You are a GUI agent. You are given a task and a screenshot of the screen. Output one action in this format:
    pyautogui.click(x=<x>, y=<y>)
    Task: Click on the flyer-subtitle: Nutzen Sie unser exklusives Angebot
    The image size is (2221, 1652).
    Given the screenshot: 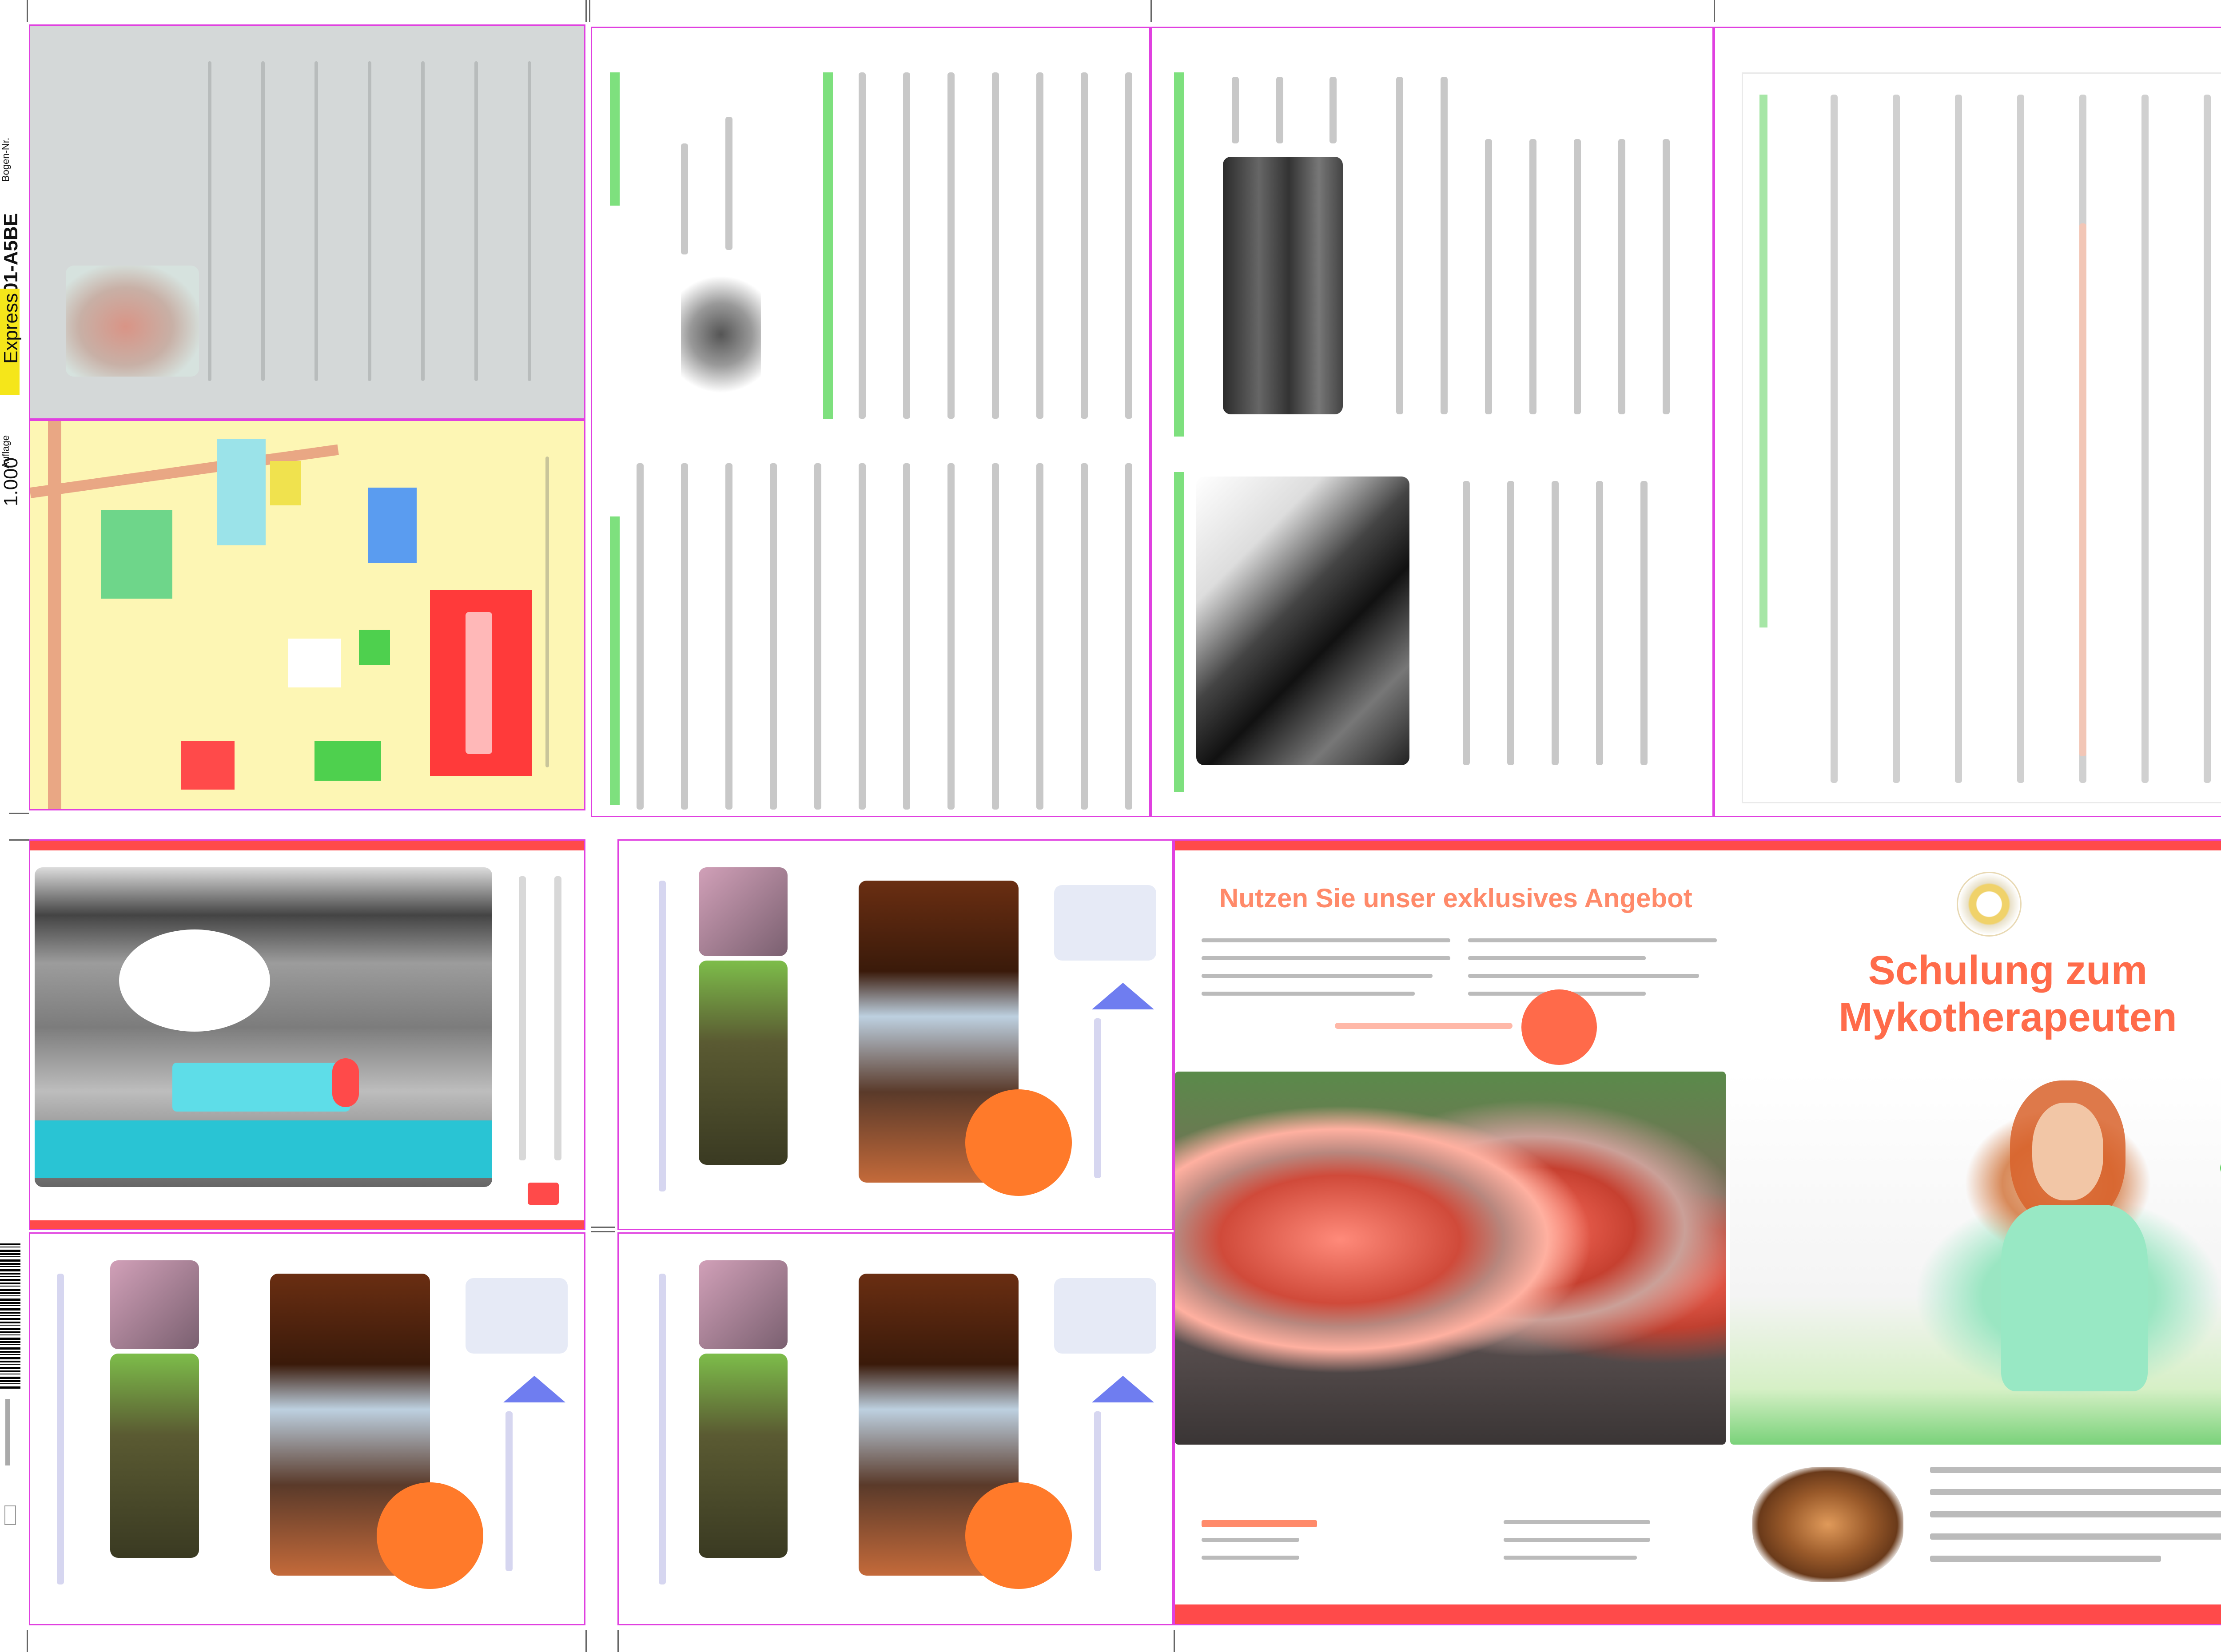 What is the action you would take?
    pyautogui.click(x=1455, y=898)
    